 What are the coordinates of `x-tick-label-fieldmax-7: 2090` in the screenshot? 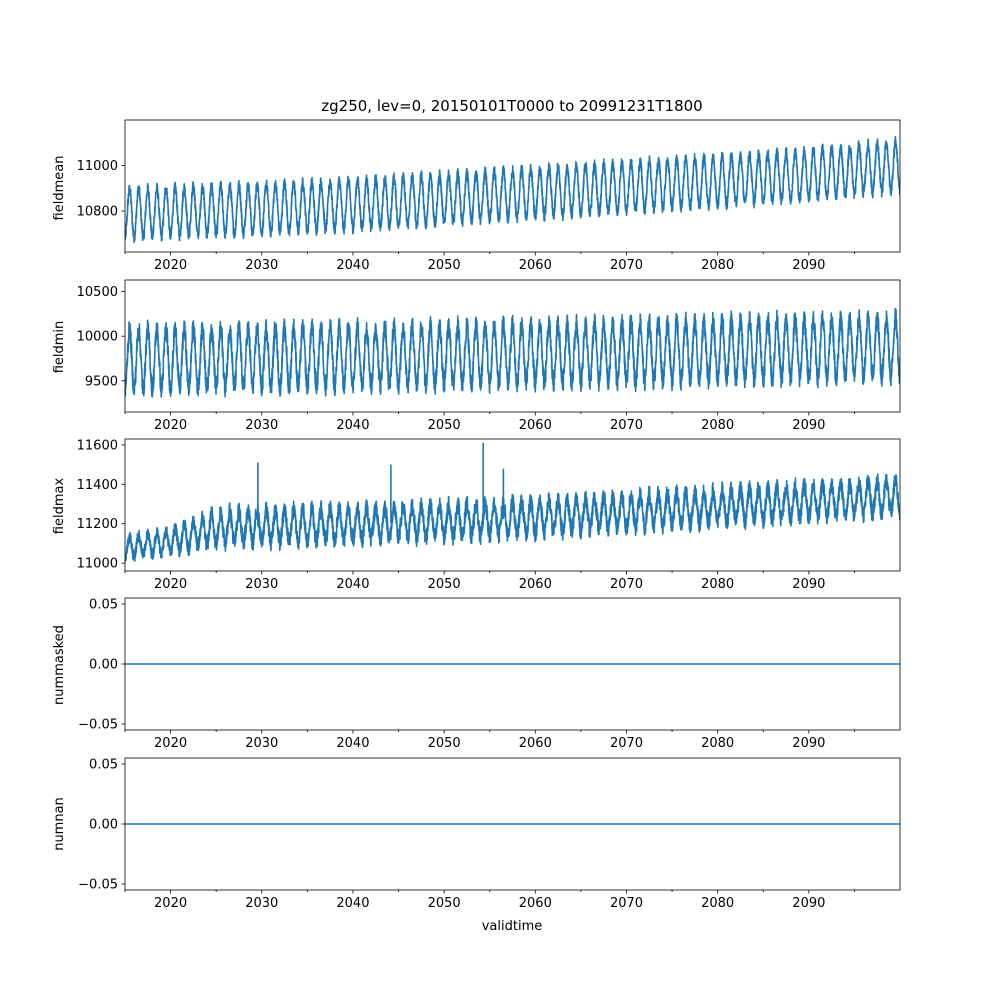 It's located at (808, 584).